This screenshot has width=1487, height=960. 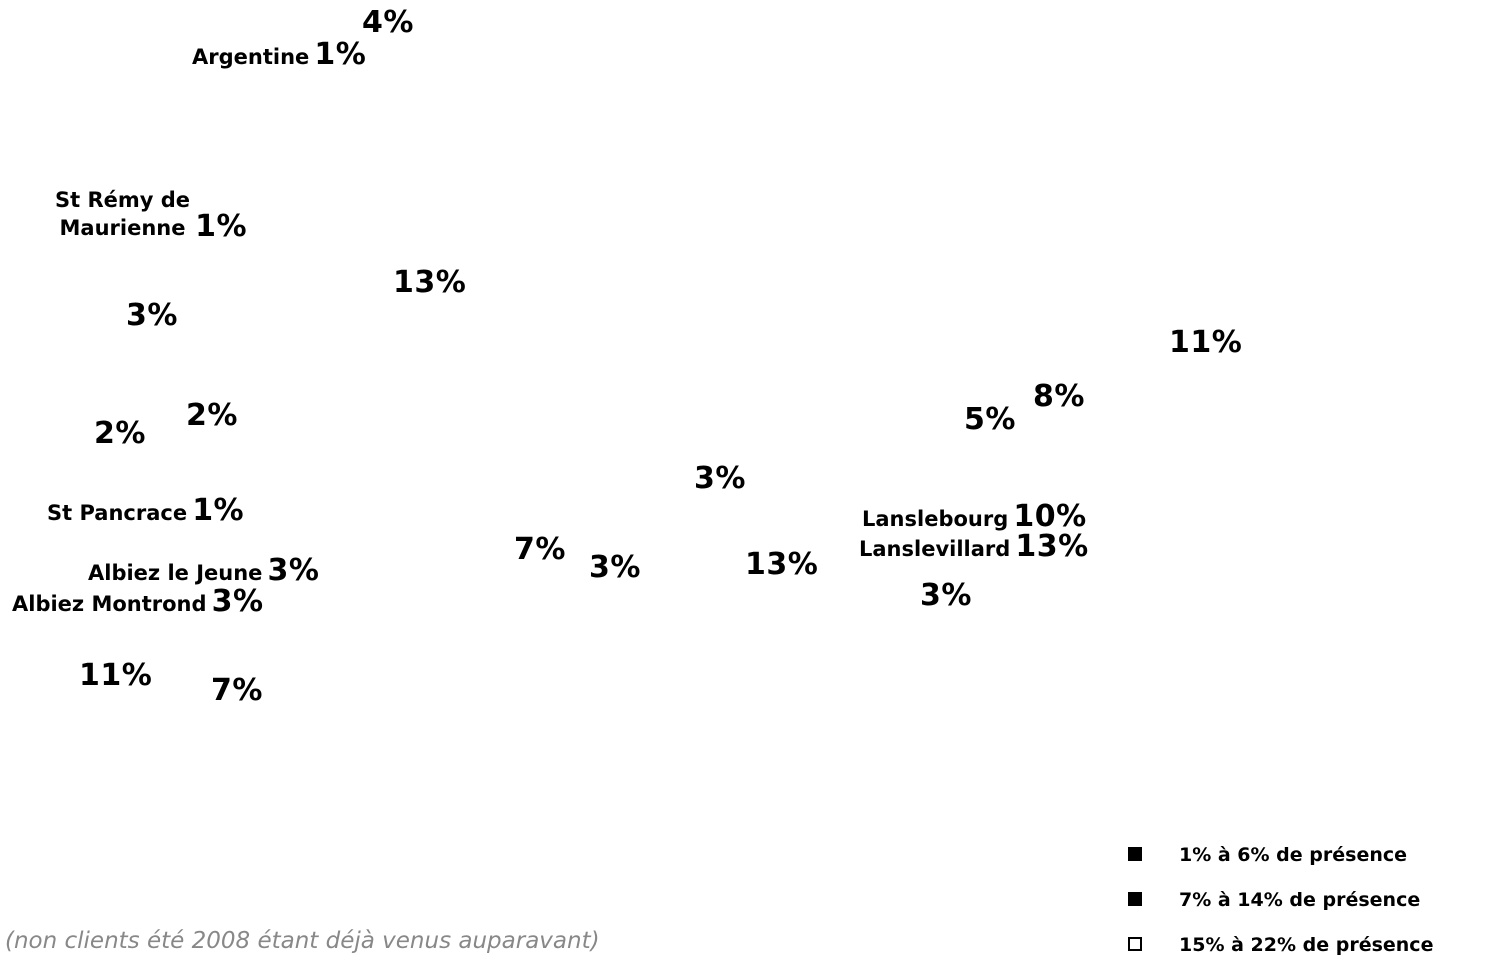 What do you see at coordinates (123, 200) in the screenshot?
I see `marker-label-line1: St Rémy de` at bounding box center [123, 200].